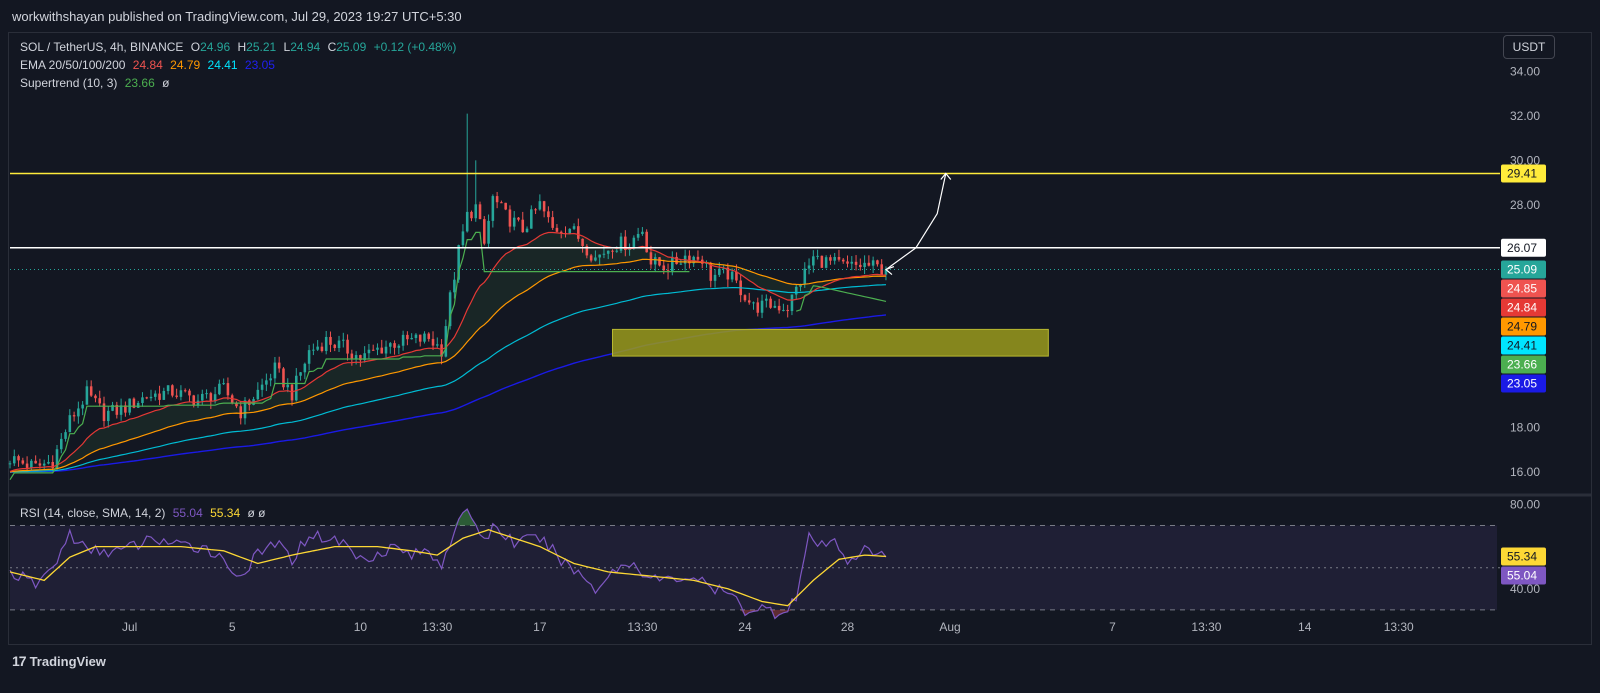 The image size is (1600, 693). What do you see at coordinates (946, 176) in the screenshot?
I see `arrow-head-icon` at bounding box center [946, 176].